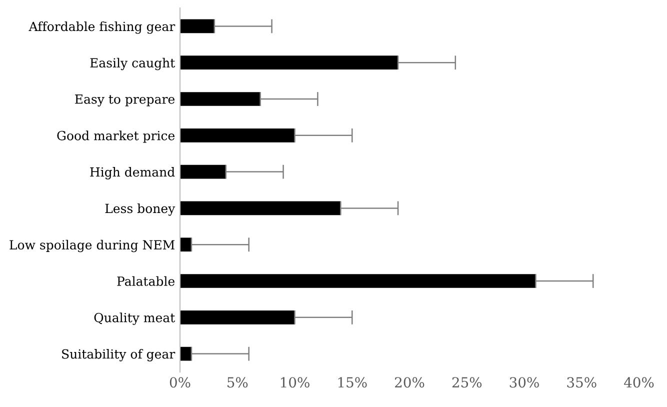  I want to click on y-tick-label: Less boney, so click(140, 209).